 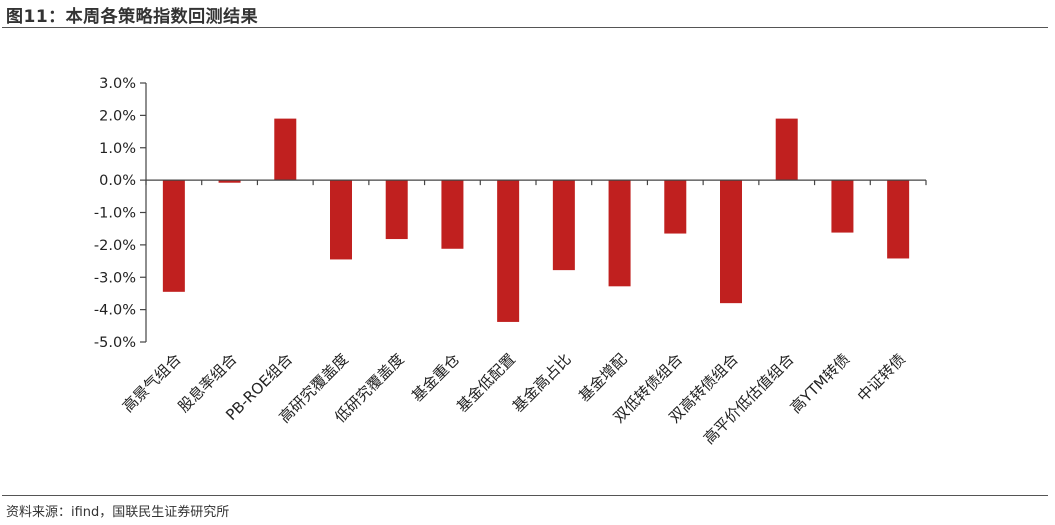 What do you see at coordinates (115, 311) in the screenshot?
I see `y-tick-label: -4.0%` at bounding box center [115, 311].